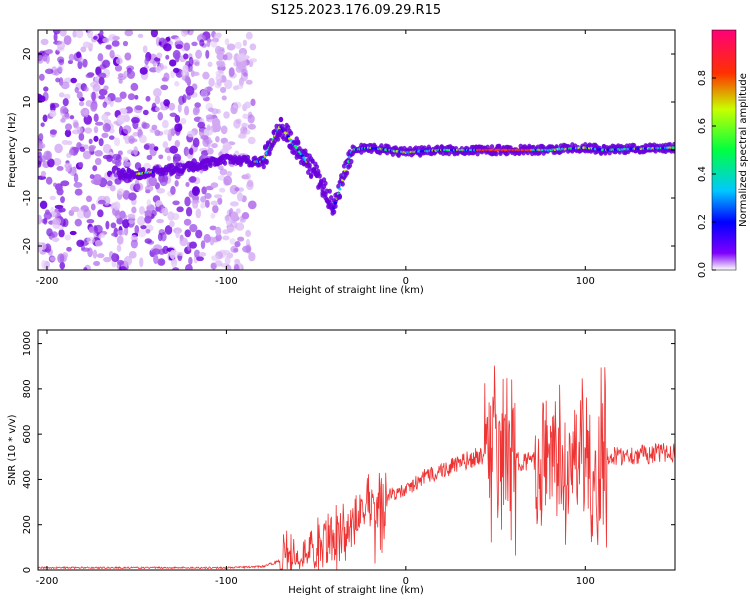  Describe the element at coordinates (27, 246) in the screenshot. I see `y-tick-label: -20` at that location.